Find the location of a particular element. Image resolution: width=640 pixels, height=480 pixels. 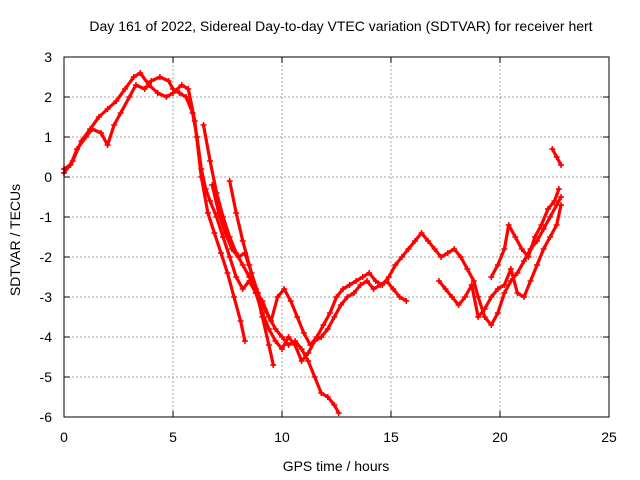

y-tick-label: 0 is located at coordinates (48, 177).